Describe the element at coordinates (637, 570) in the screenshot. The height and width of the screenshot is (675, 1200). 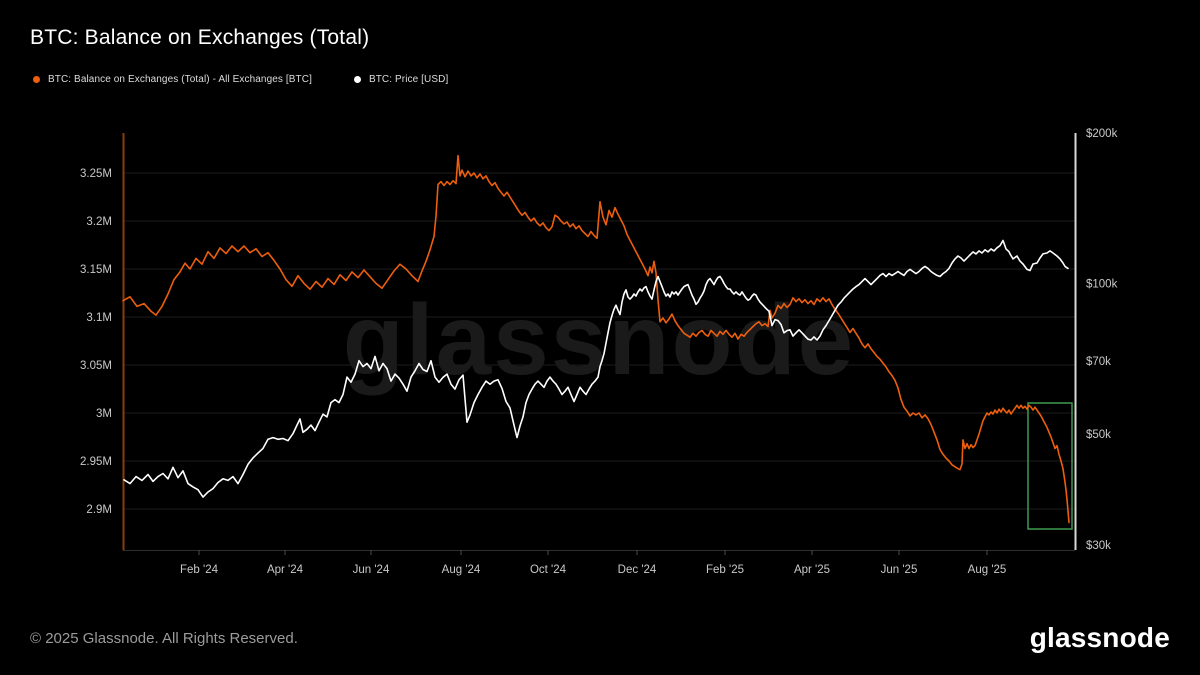
I see `x-axis-tick-label: Dec '24` at that location.